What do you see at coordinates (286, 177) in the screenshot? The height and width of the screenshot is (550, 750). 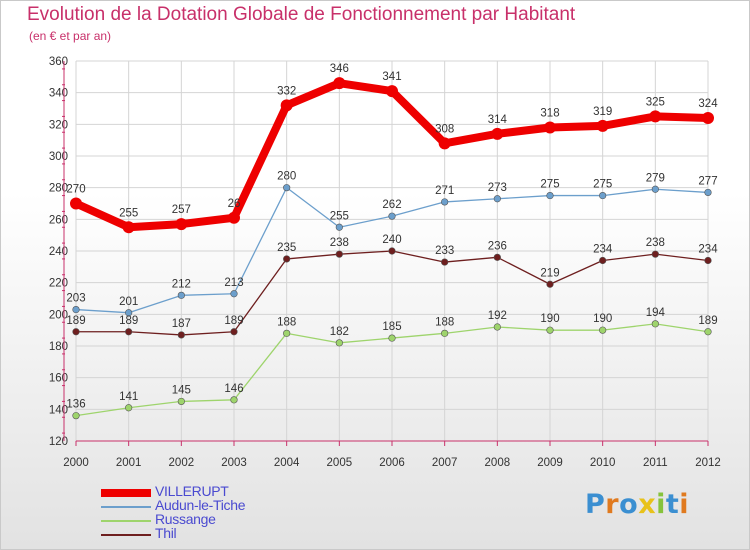 I see `data-label: 280` at bounding box center [286, 177].